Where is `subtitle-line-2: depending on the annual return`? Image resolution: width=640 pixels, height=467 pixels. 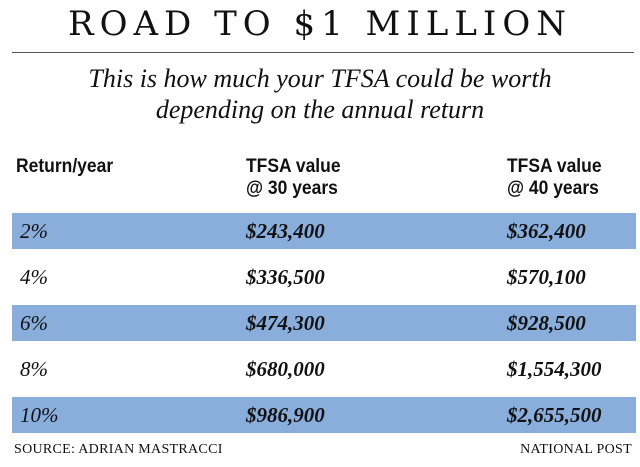 subtitle-line-2: depending on the annual return is located at coordinates (320, 109).